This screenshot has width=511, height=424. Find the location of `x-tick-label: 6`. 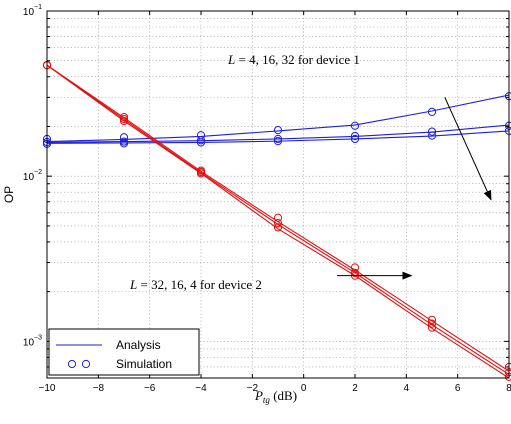

x-tick-label: 6 is located at coordinates (458, 388).